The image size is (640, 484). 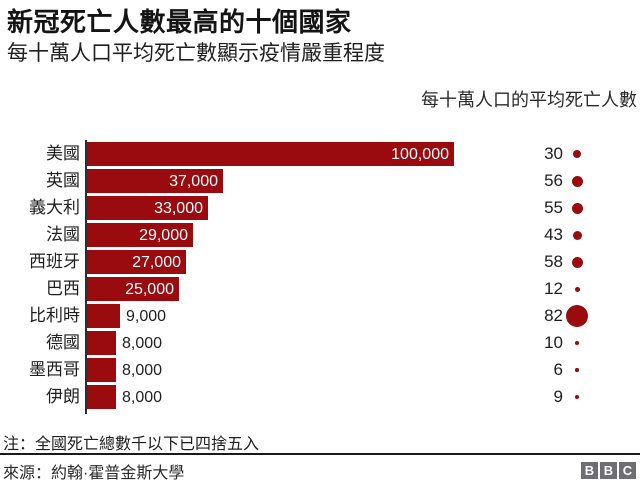 I want to click on country-label: 法國, so click(x=63, y=234).